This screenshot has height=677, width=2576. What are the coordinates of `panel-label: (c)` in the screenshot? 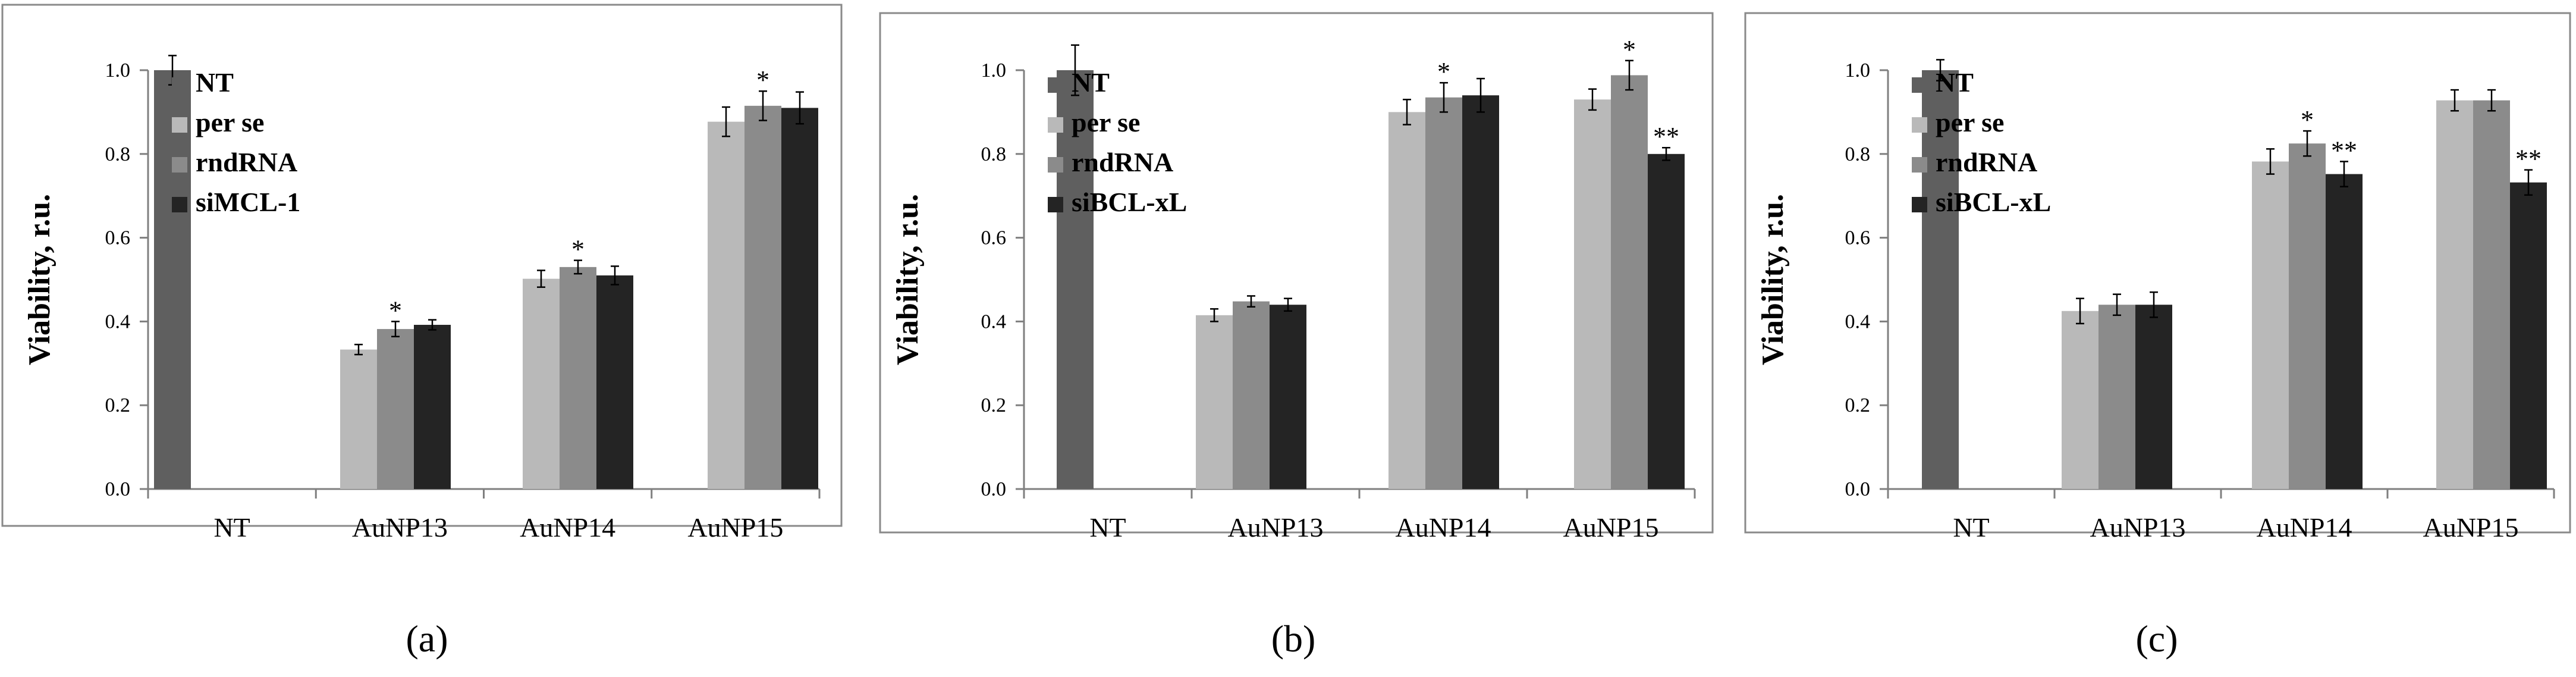 It's located at (2156, 639).